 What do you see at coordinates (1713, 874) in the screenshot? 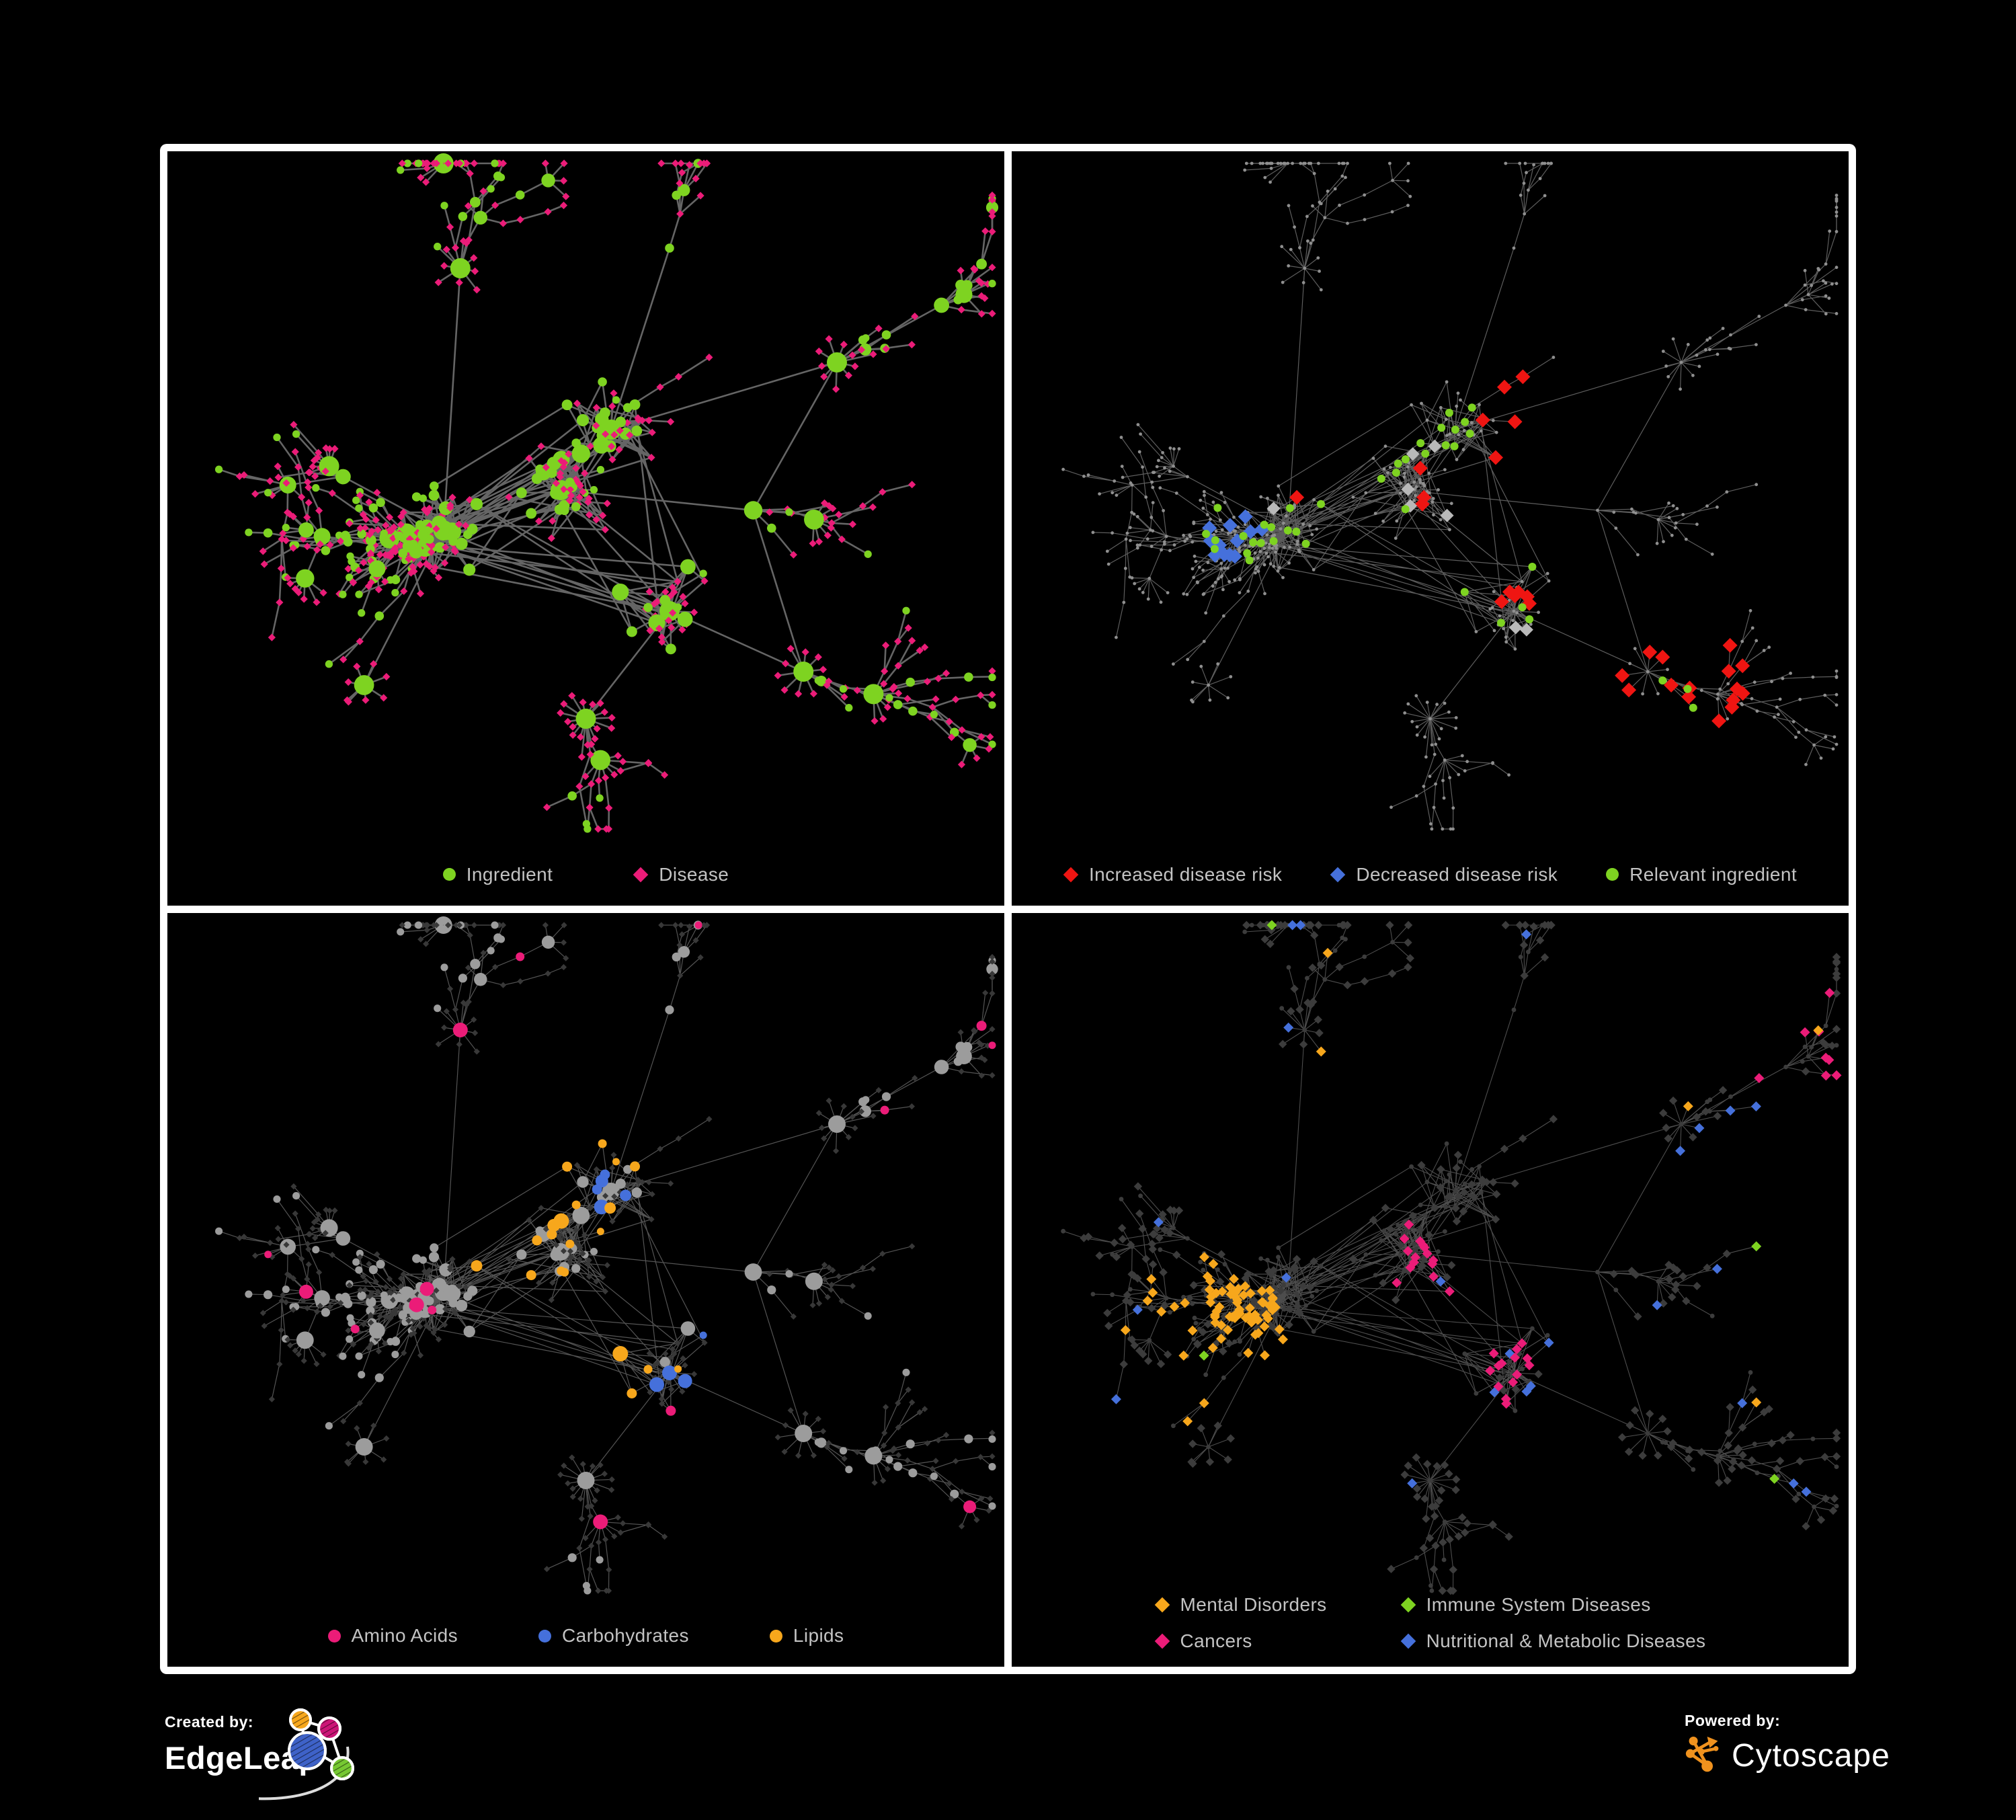
I see `legend-label: Relevant ingredient` at bounding box center [1713, 874].